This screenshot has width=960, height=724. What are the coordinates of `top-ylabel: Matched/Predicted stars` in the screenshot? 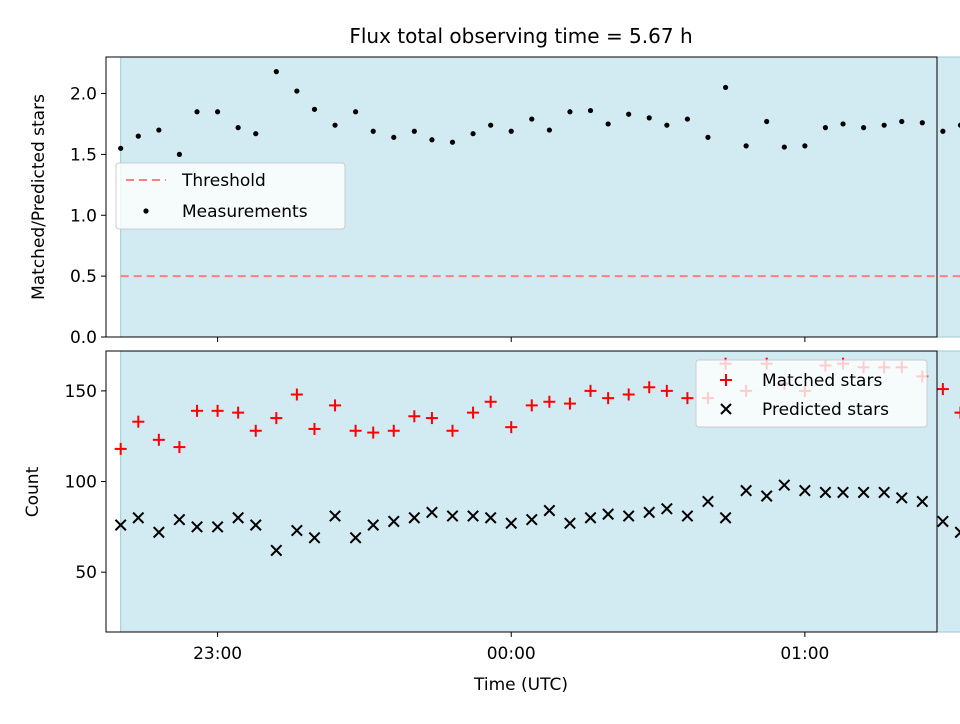 It's located at (39, 197).